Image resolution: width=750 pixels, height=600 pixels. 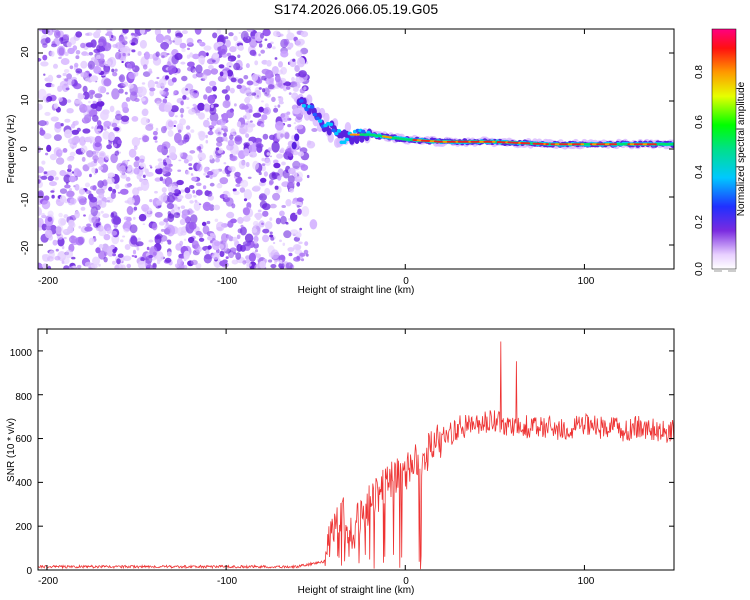 I want to click on bot-y-tick-label: 400, so click(x=23, y=483).